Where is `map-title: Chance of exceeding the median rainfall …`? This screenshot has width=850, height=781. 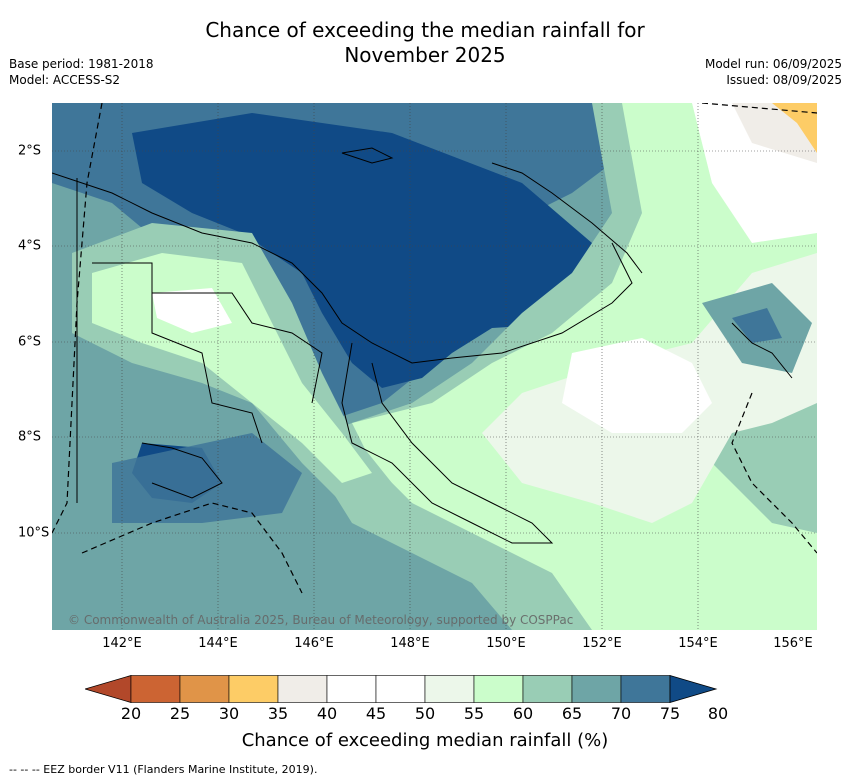 map-title: Chance of exceeding the median rainfall … is located at coordinates (425, 43).